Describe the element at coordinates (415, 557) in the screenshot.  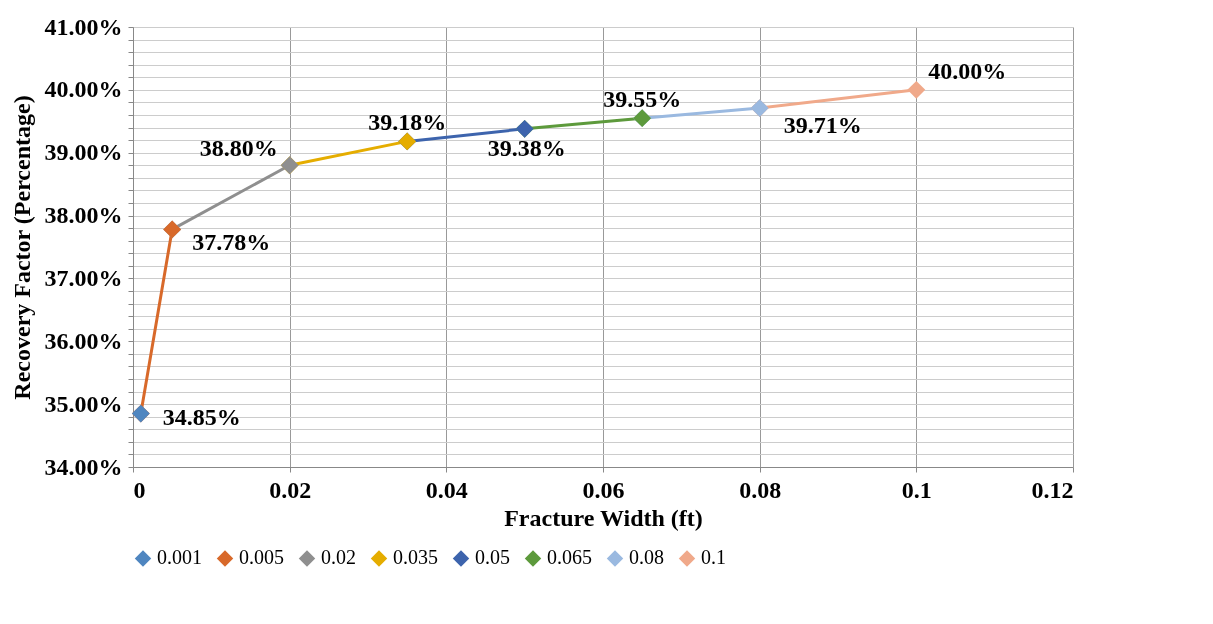
I see `legend-label: 0.035` at that location.